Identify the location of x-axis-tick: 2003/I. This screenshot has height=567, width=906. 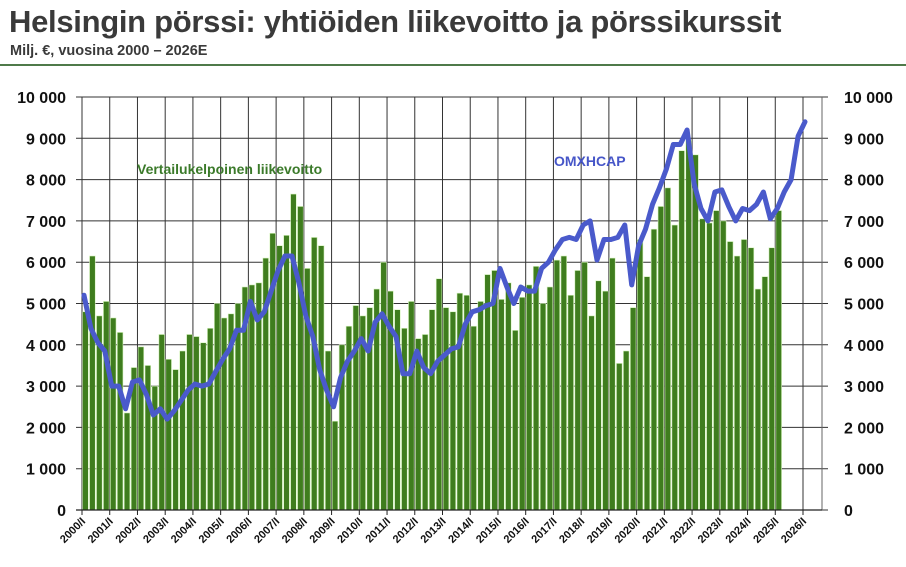
(156, 531).